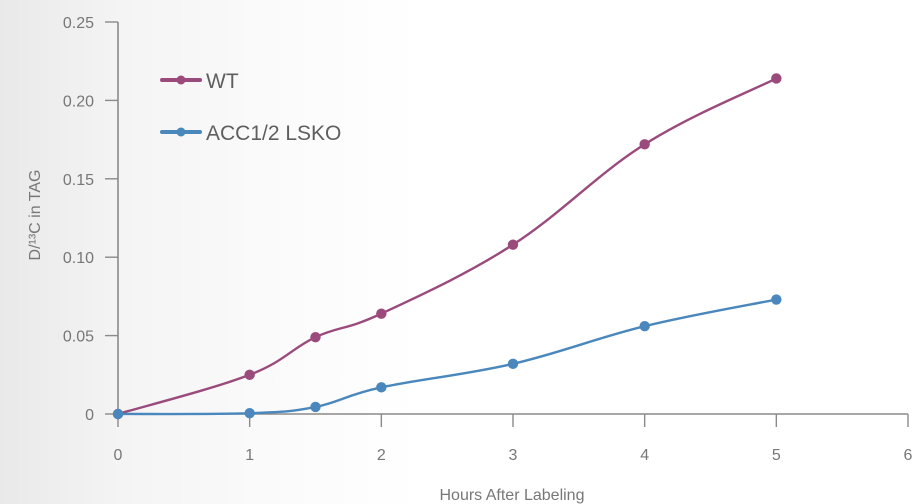  Describe the element at coordinates (78, 180) in the screenshot. I see `y-tick-label: 0.15` at that location.